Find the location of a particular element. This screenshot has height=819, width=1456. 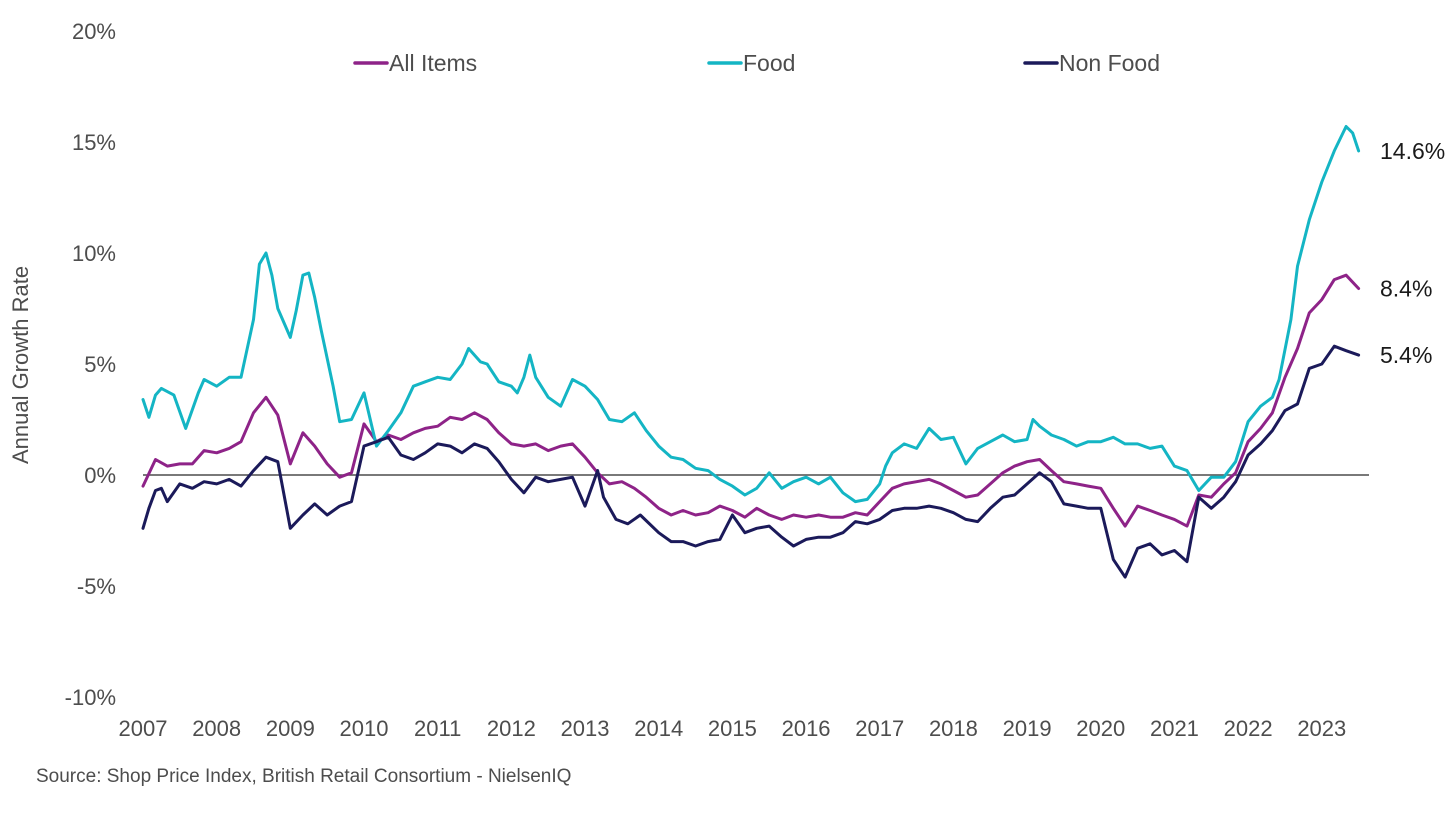

y-tick-label: 10% is located at coordinates (94, 253).